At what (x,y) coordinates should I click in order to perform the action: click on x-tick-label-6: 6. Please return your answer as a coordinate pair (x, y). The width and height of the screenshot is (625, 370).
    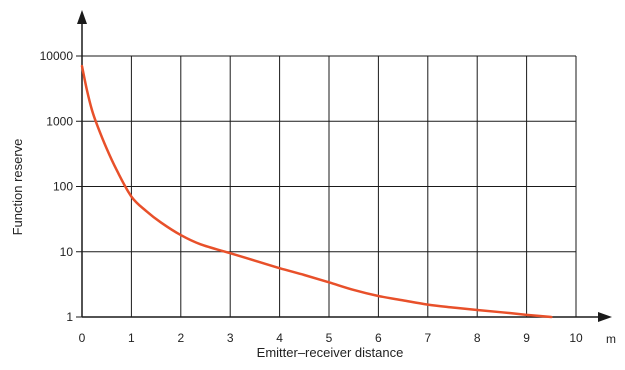
    Looking at the image, I should click on (378, 338).